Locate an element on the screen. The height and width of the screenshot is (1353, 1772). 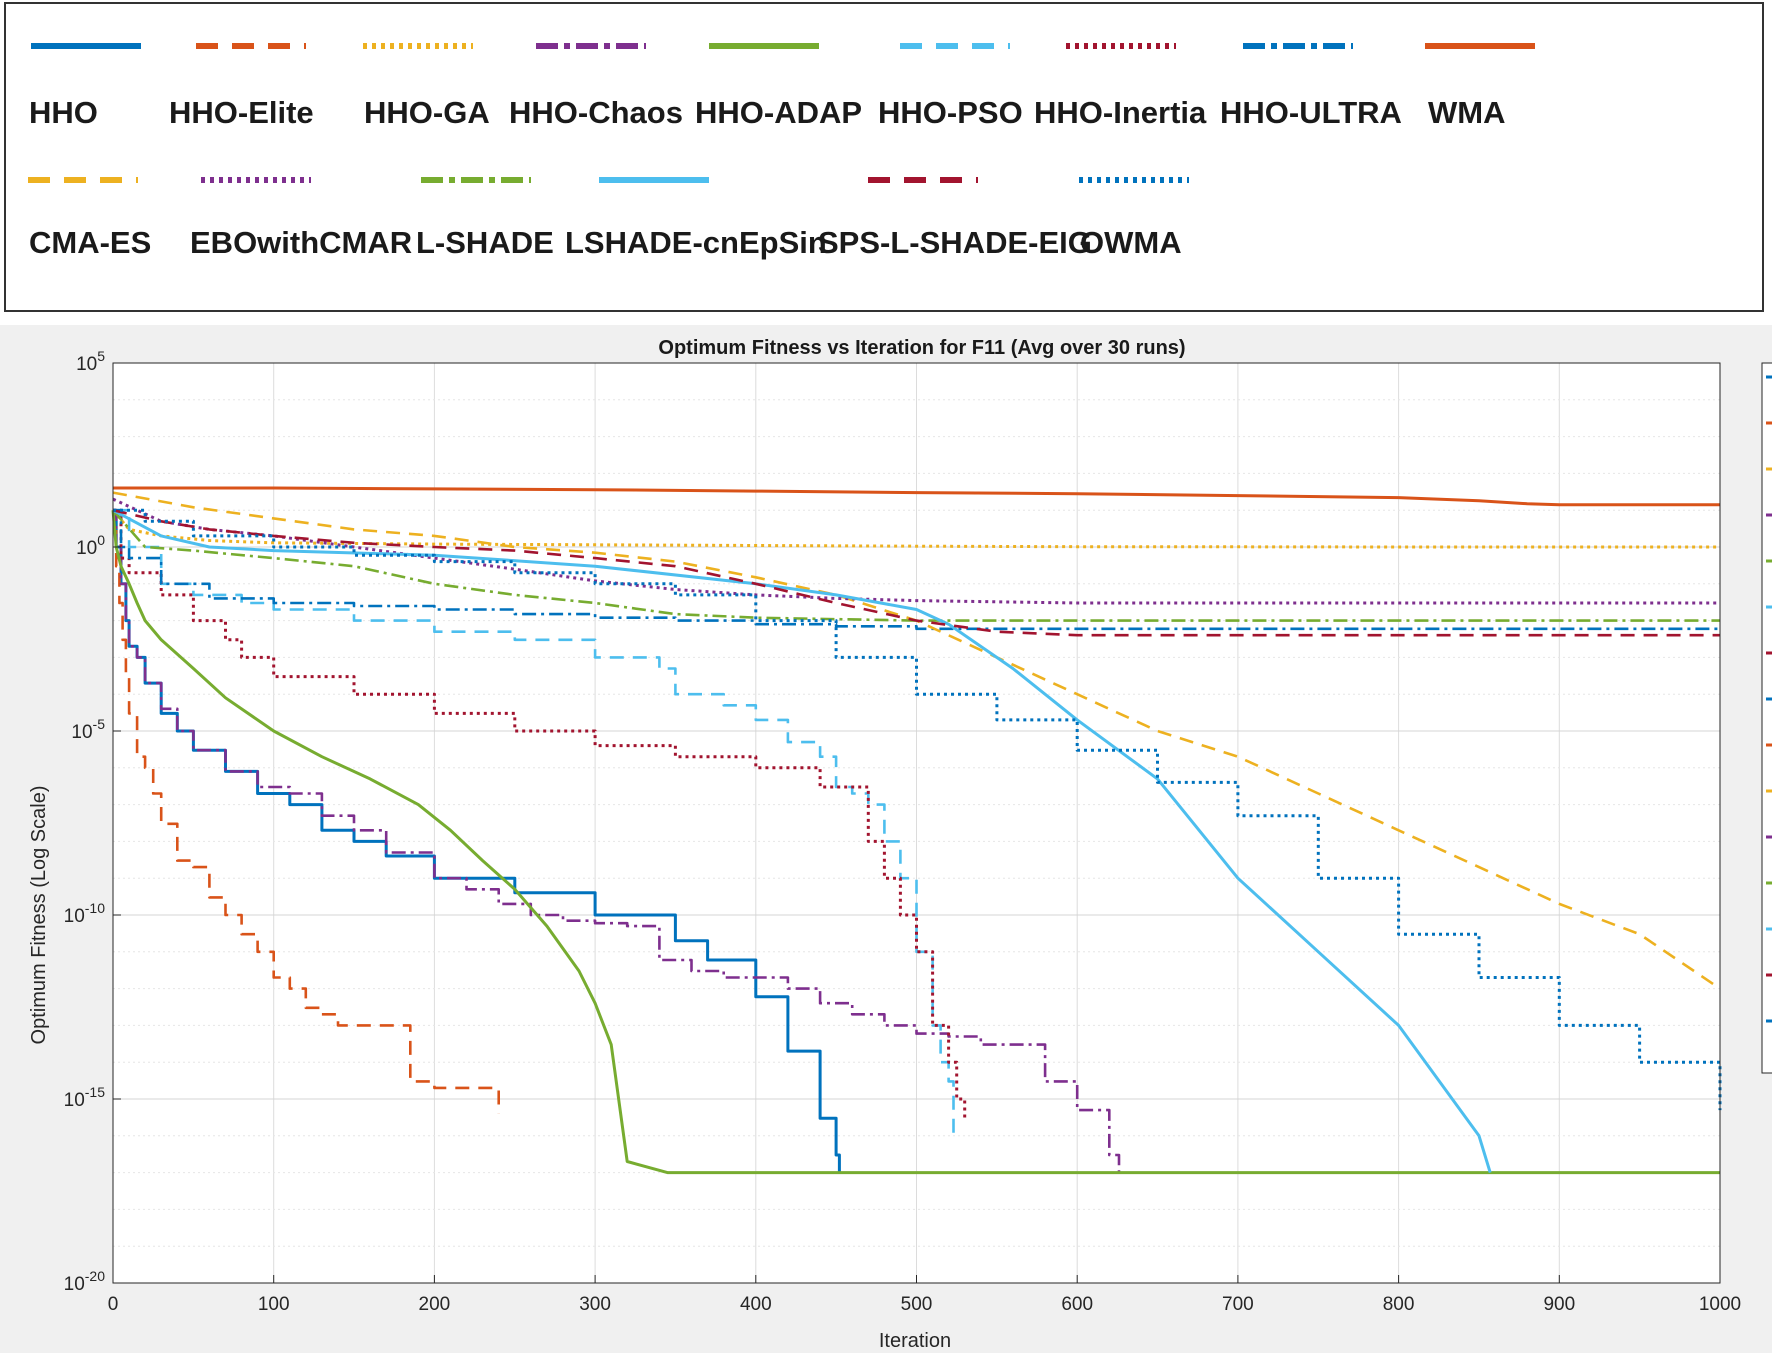
legend-label: CMA-ES is located at coordinates (90, 242).